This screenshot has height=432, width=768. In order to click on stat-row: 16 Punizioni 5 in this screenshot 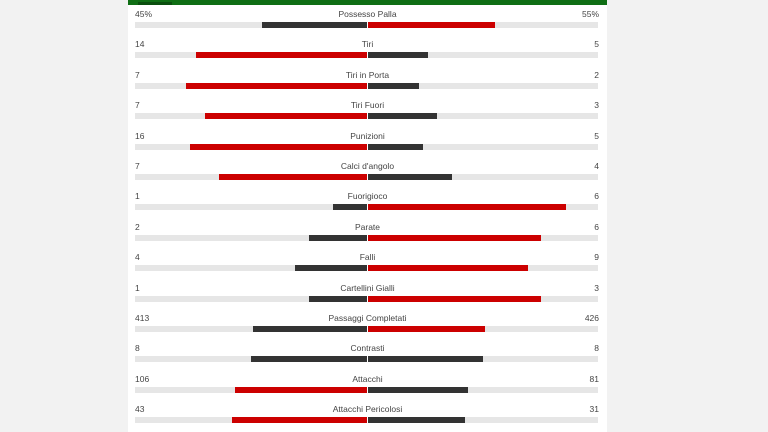, I will do `click(367, 145)`.